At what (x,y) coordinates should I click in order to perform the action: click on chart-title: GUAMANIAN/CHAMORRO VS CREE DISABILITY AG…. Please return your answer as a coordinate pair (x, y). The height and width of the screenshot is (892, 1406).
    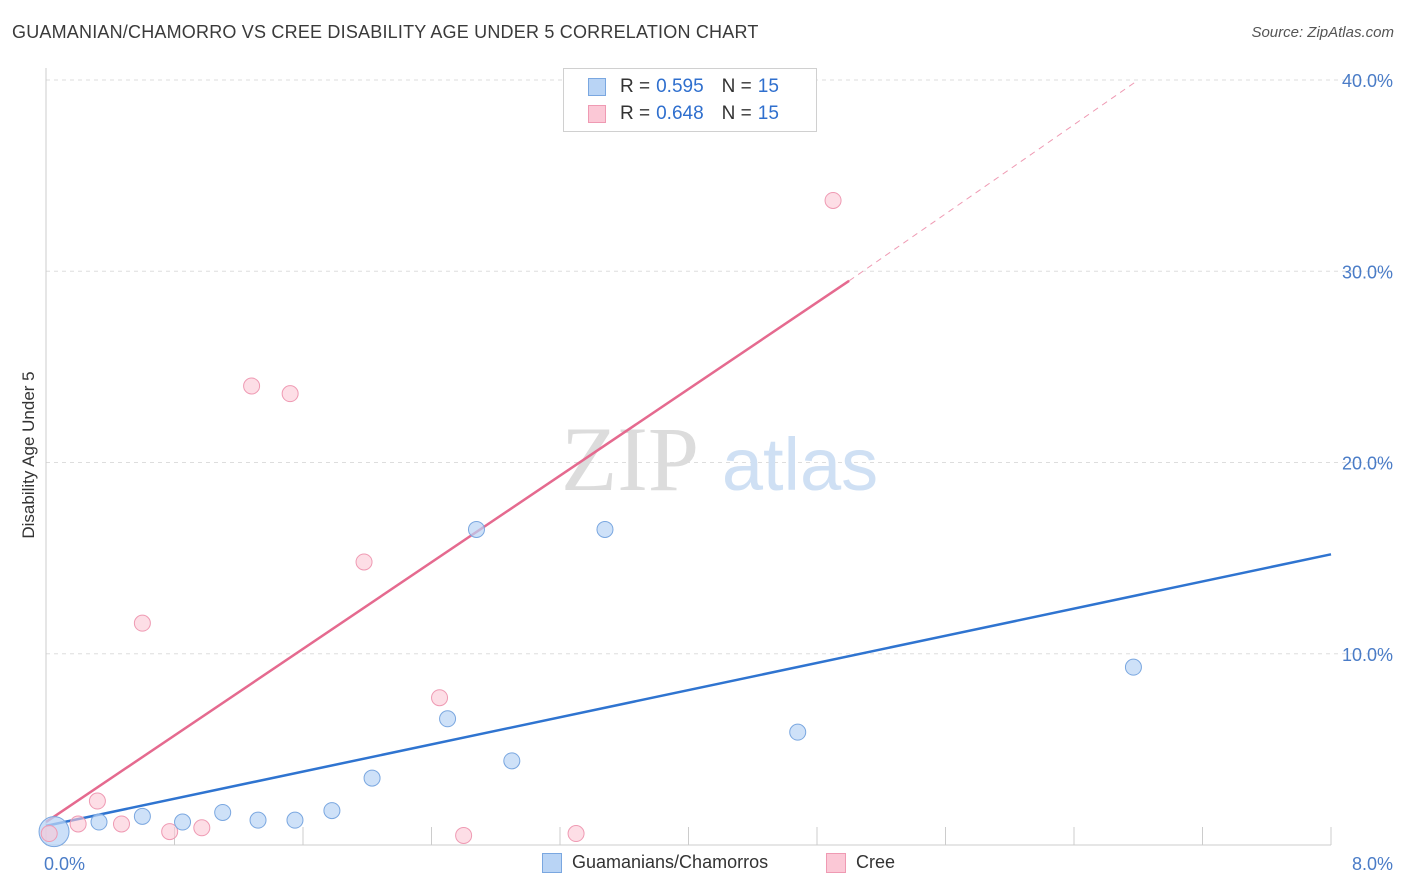
    Looking at the image, I should click on (385, 32).